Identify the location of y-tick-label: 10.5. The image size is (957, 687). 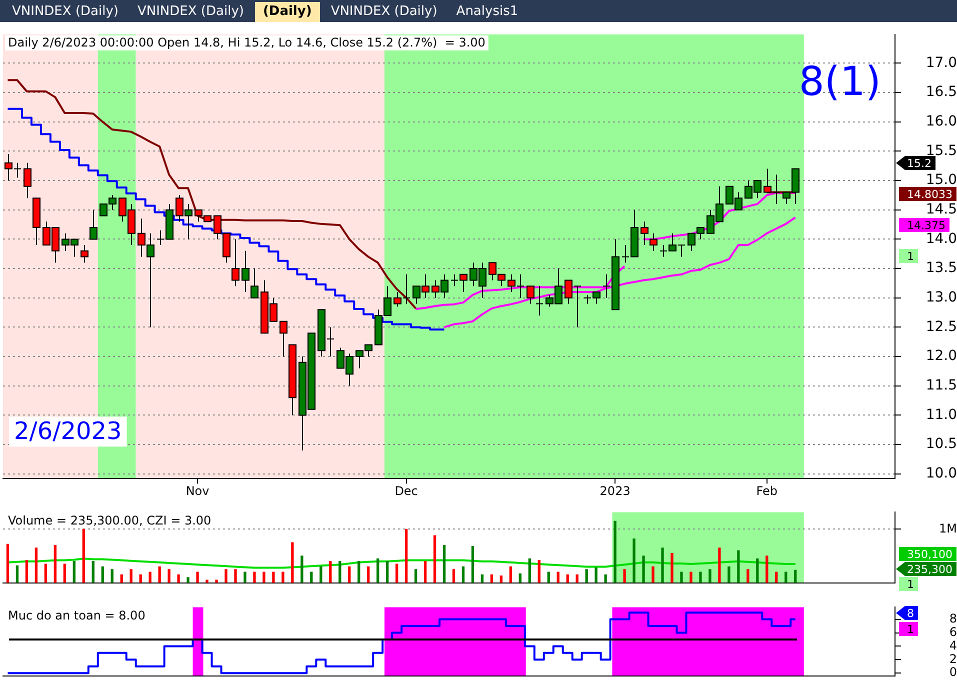
(941, 444).